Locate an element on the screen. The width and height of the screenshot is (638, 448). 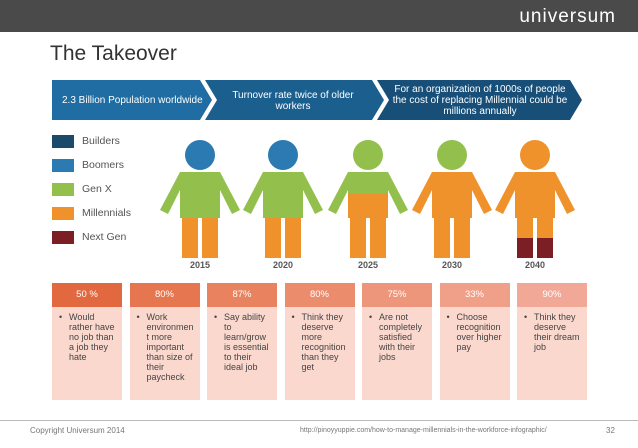
card-percent: 33% is located at coordinates (474, 295).